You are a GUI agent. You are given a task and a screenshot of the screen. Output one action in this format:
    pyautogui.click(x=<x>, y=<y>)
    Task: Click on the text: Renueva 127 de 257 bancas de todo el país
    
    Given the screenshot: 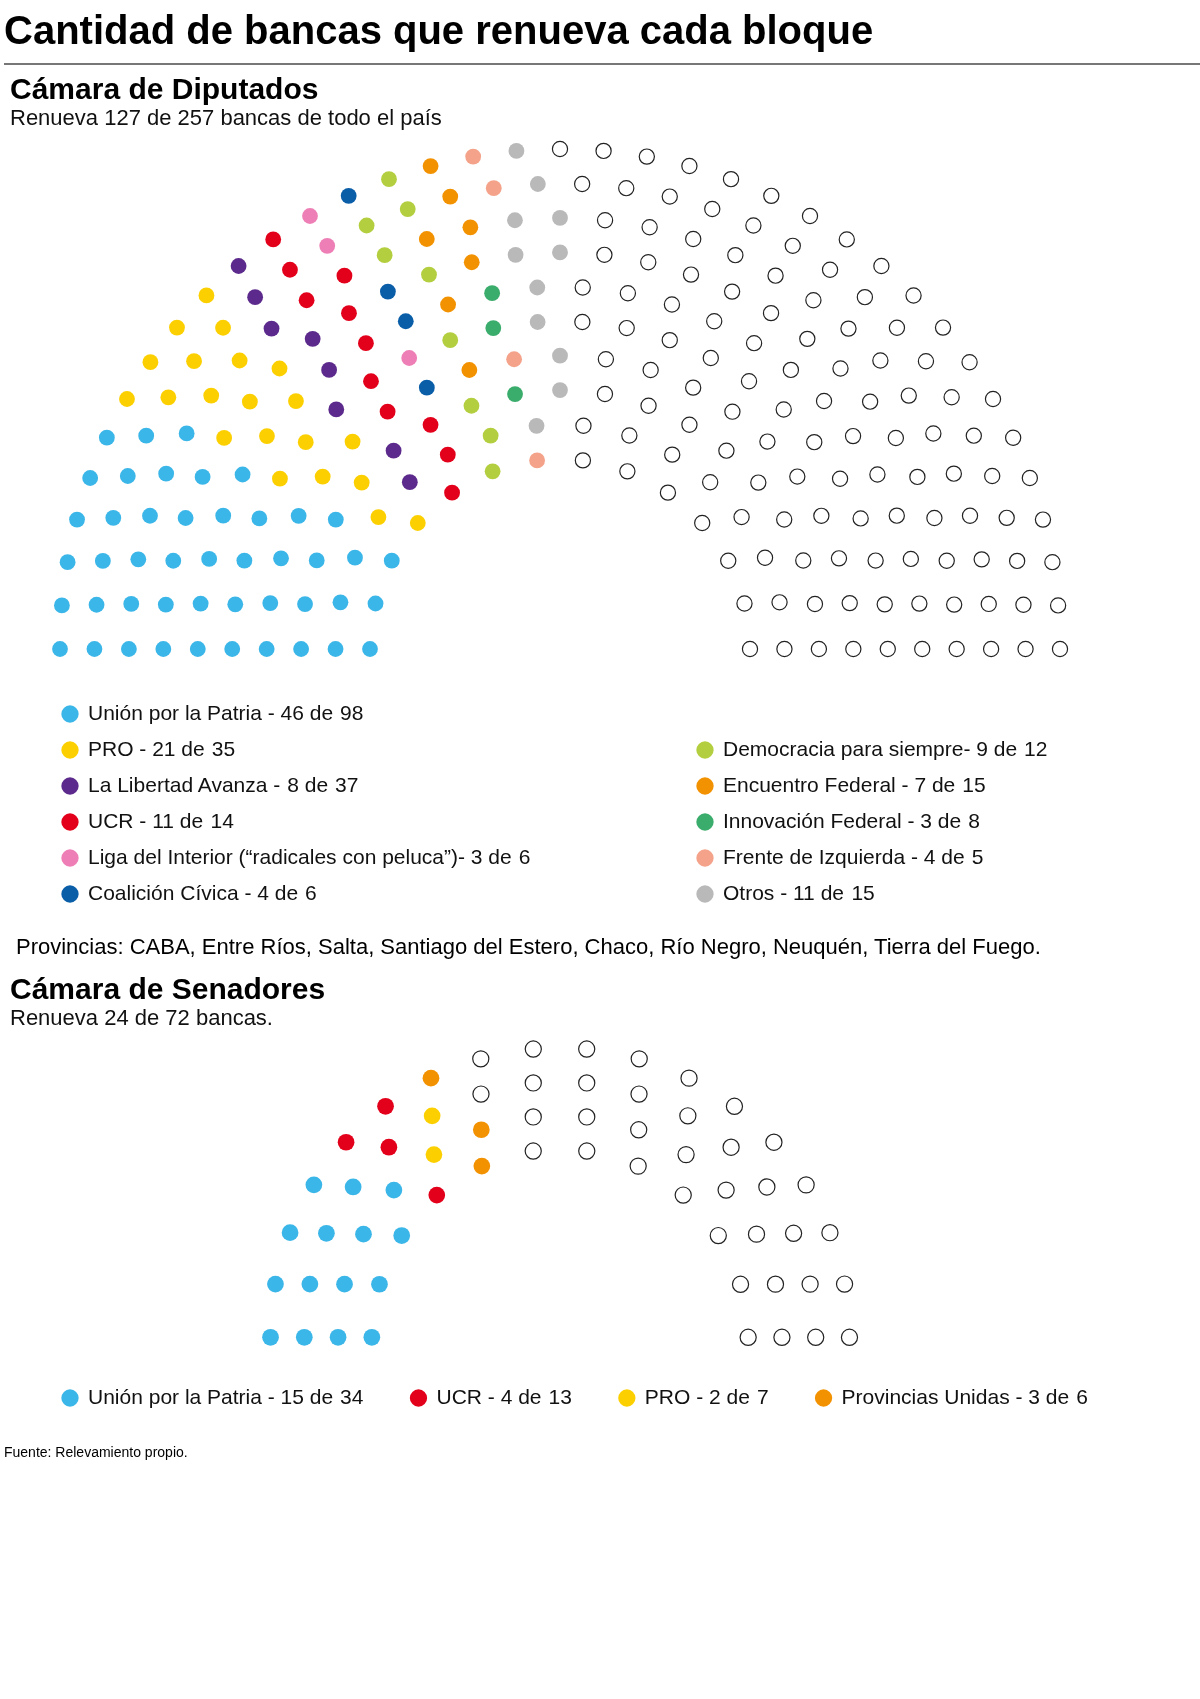 What is the action you would take?
    pyautogui.click(x=226, y=117)
    